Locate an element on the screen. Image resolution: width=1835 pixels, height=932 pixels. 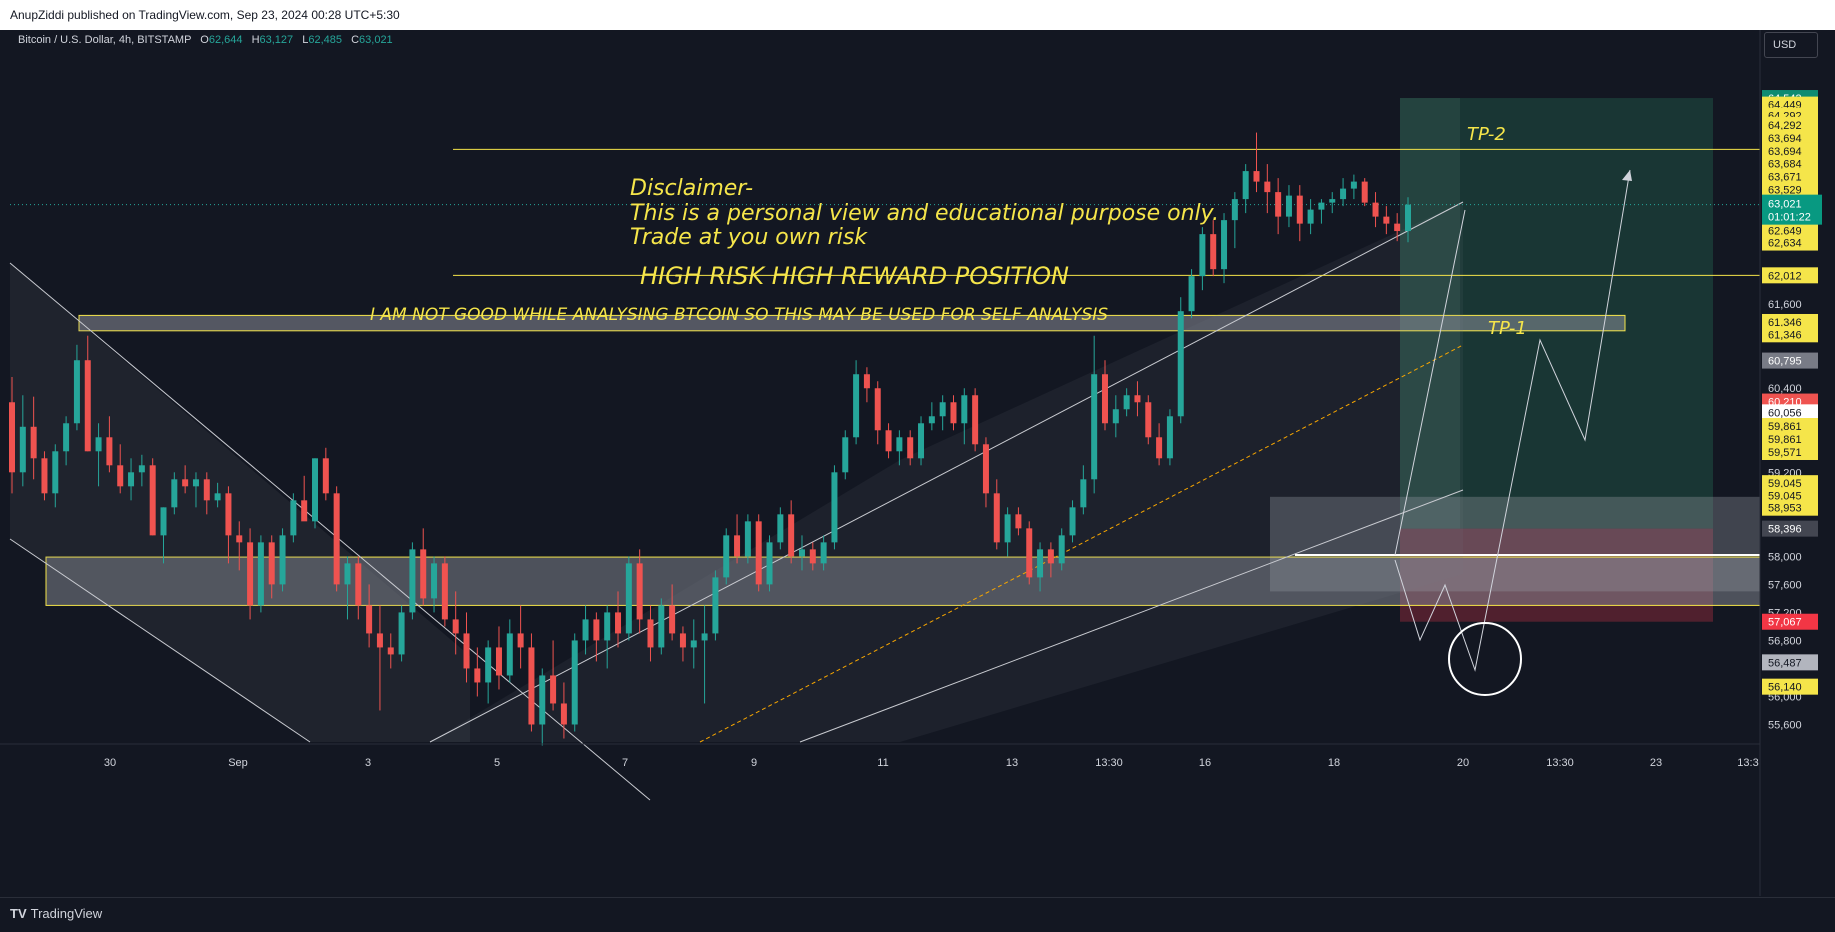
price-label-text: 63,694 is located at coordinates (1785, 139).